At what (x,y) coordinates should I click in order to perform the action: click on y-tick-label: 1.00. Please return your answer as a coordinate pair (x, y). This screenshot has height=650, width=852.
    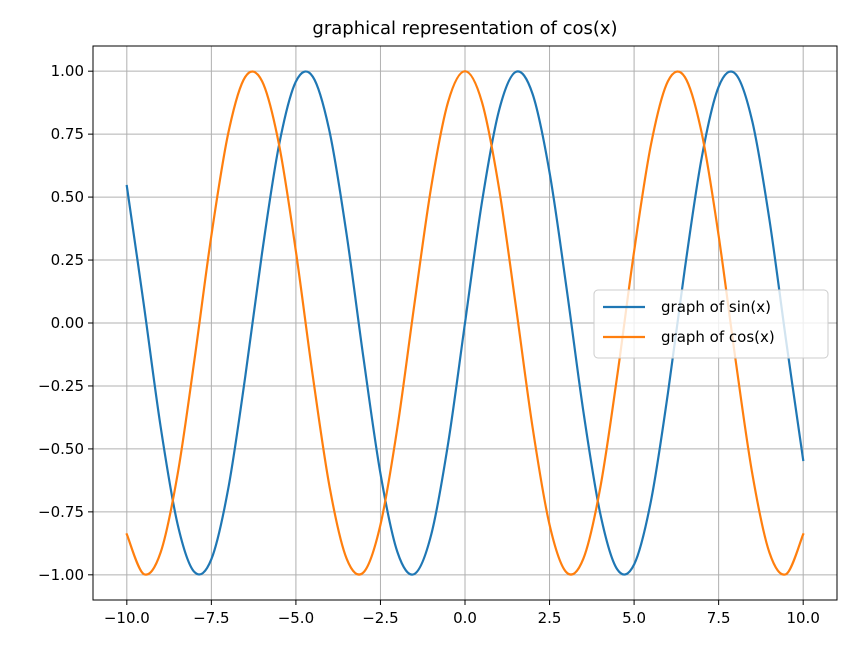
    Looking at the image, I should click on (67, 71).